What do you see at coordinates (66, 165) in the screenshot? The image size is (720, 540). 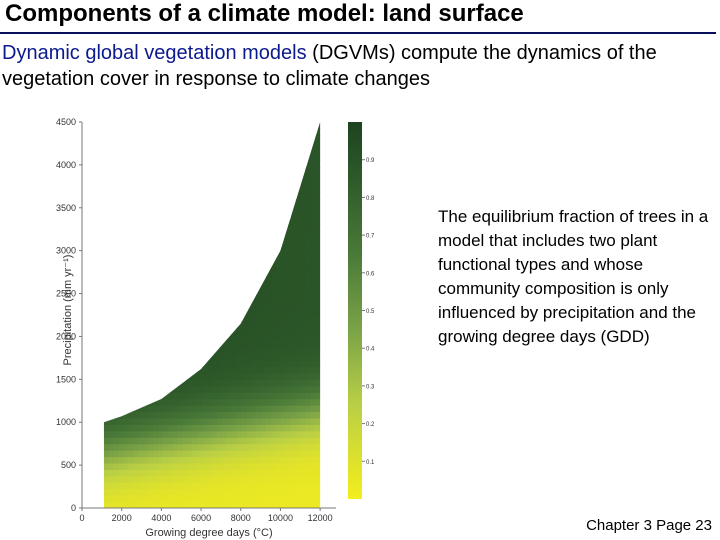 I see `y-tick-label: 4000` at bounding box center [66, 165].